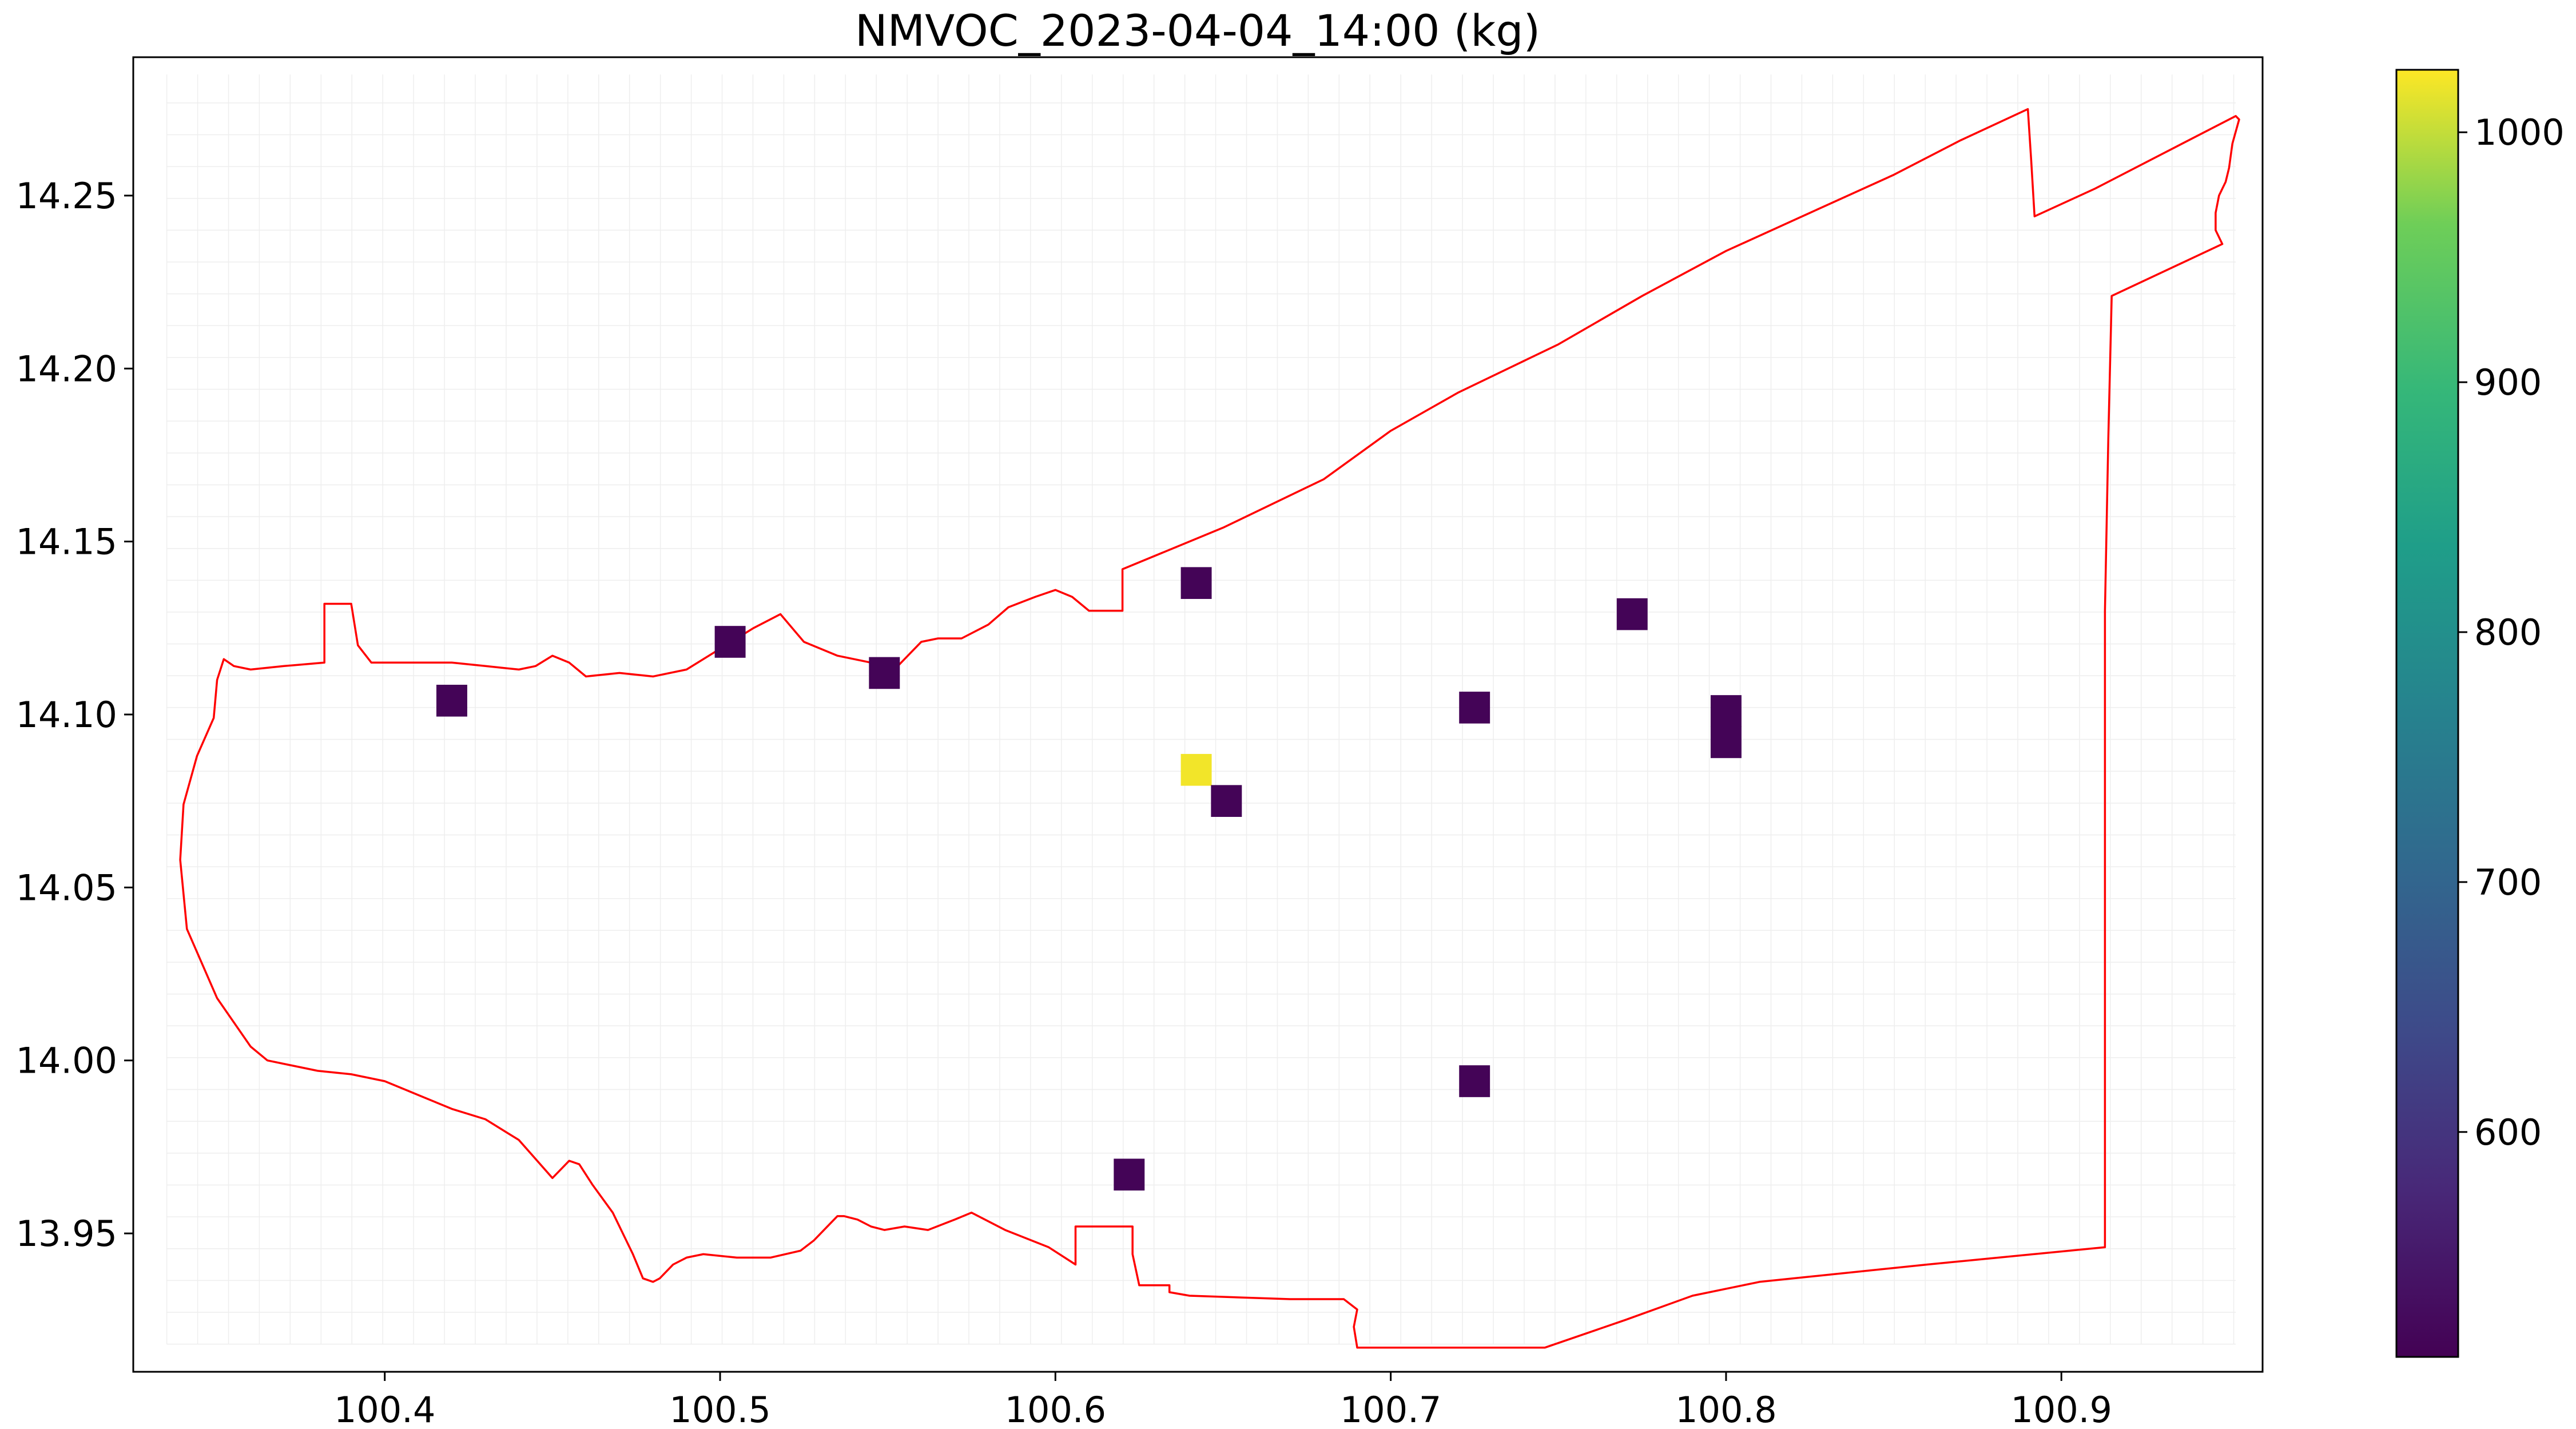 The width and height of the screenshot is (2576, 1429). What do you see at coordinates (67, 196) in the screenshot?
I see `y-tick-label: 14.25` at bounding box center [67, 196].